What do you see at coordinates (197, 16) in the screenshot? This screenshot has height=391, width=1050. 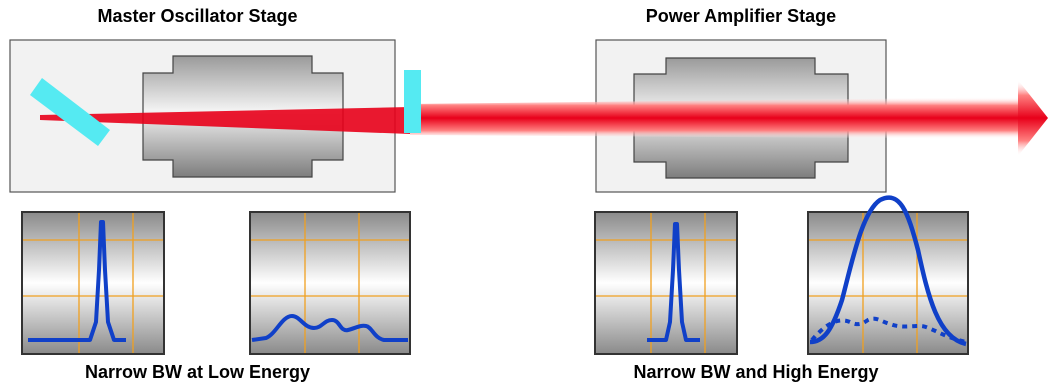 I see `master-oscillator-title: Master Oscillator Stage` at bounding box center [197, 16].